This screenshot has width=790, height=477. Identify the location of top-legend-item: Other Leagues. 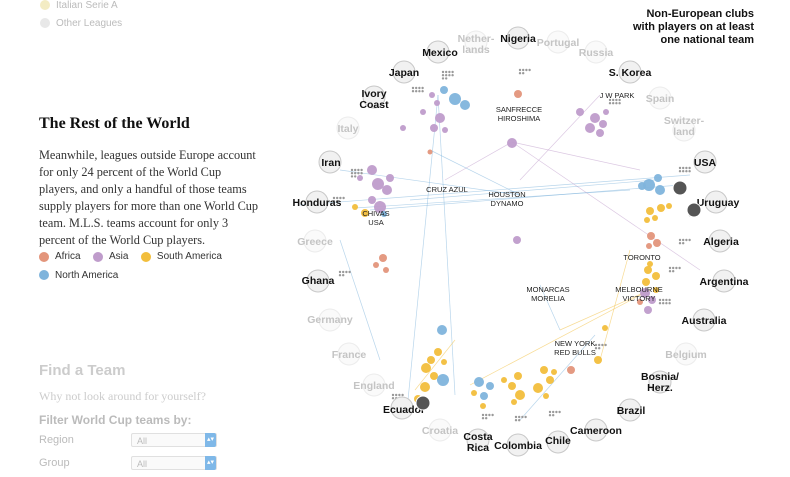
(81, 23).